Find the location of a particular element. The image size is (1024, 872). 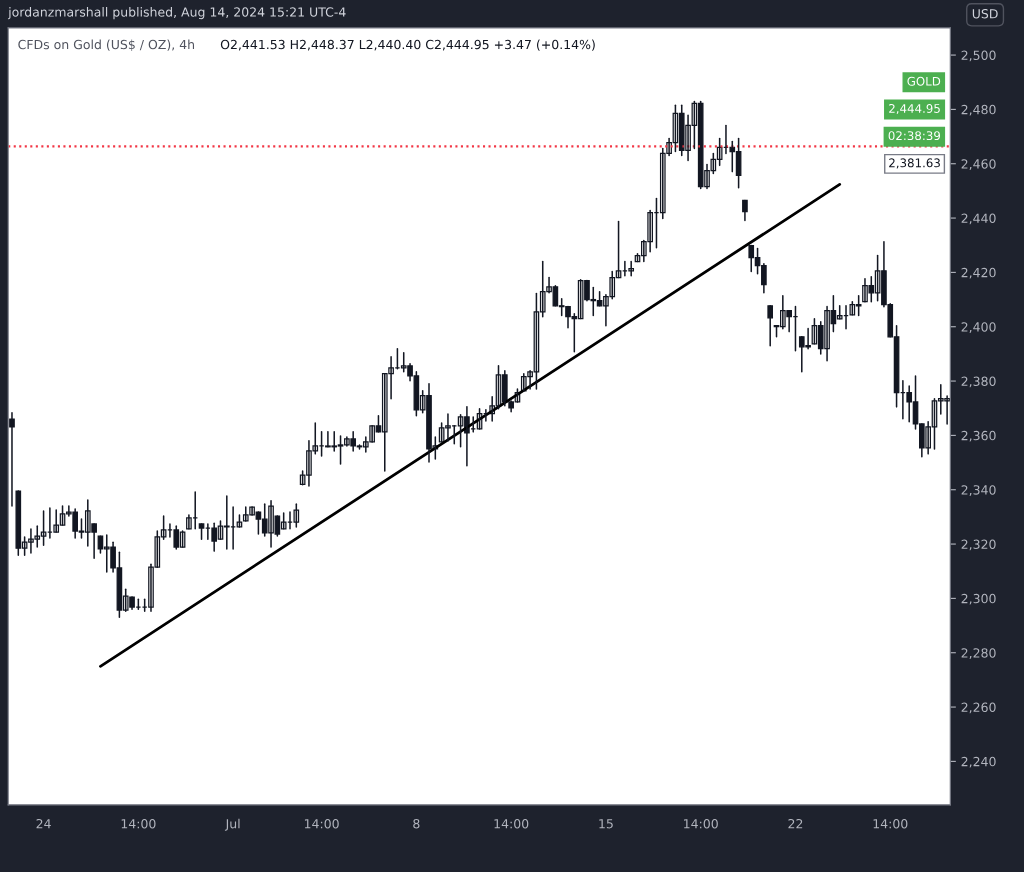

annotation: 2,444.95 is located at coordinates (914, 109).